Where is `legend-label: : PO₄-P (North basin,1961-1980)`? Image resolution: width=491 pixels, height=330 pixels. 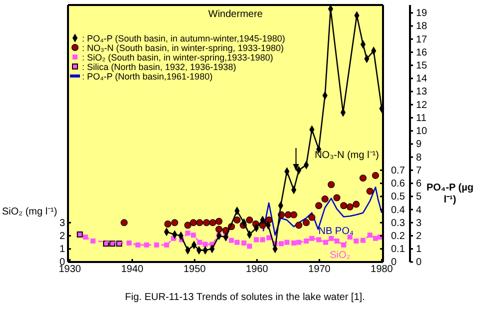
legend-label: : PO₄-P (North basin,1961-1980) is located at coordinates (147, 77).